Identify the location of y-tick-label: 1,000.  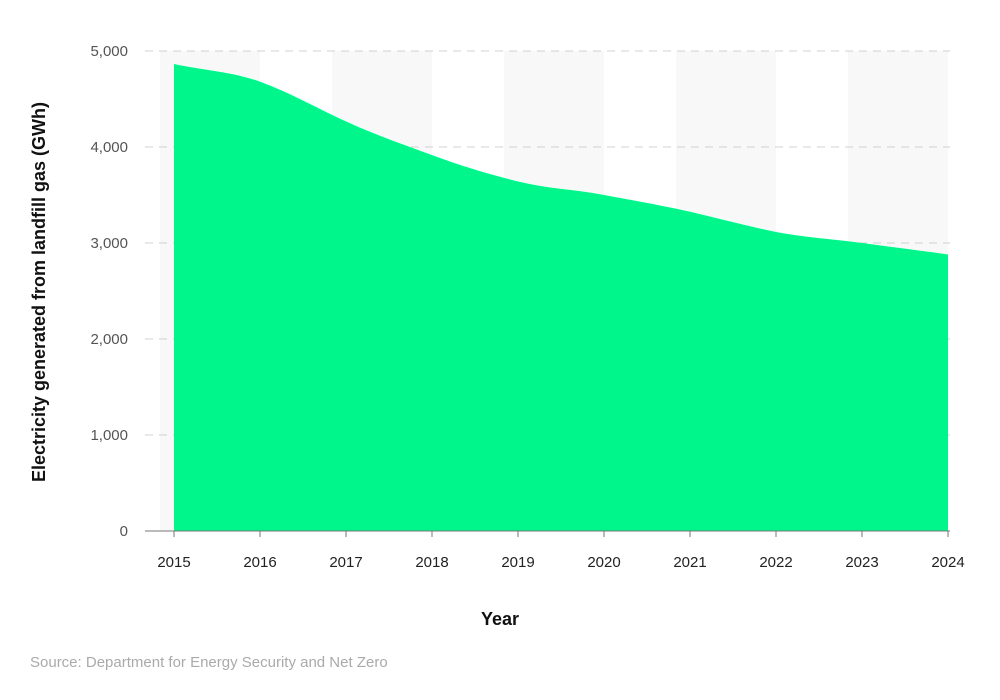
(109, 435).